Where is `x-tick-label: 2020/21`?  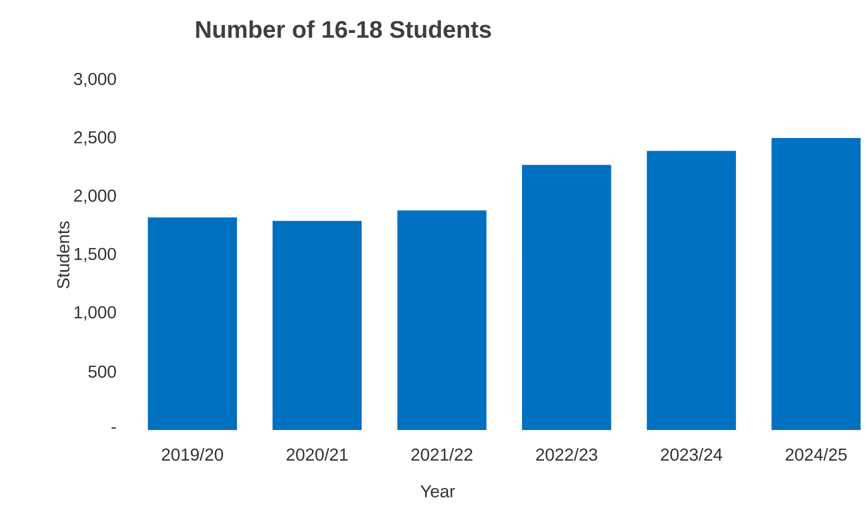 x-tick-label: 2020/21 is located at coordinates (317, 454).